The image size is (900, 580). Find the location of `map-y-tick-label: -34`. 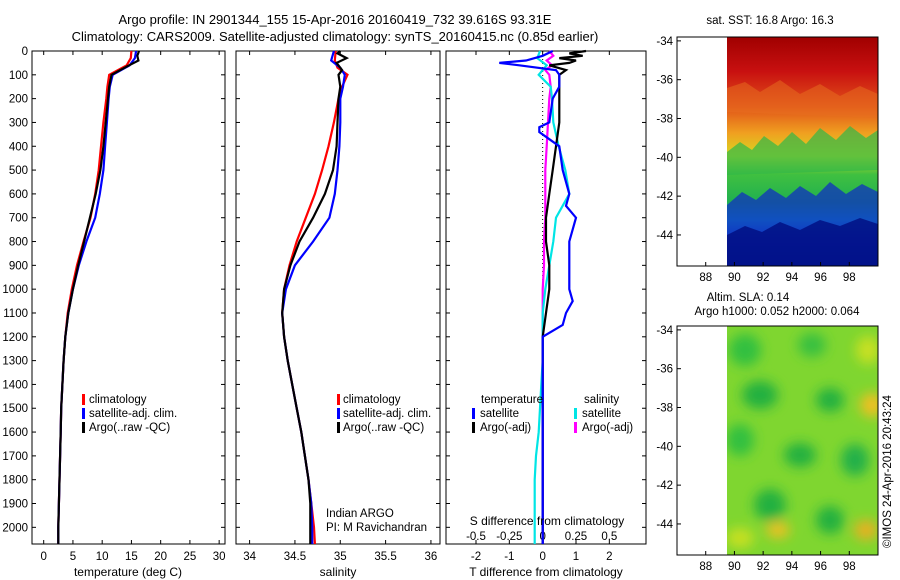

map-y-tick-label: -34 is located at coordinates (664, 331).